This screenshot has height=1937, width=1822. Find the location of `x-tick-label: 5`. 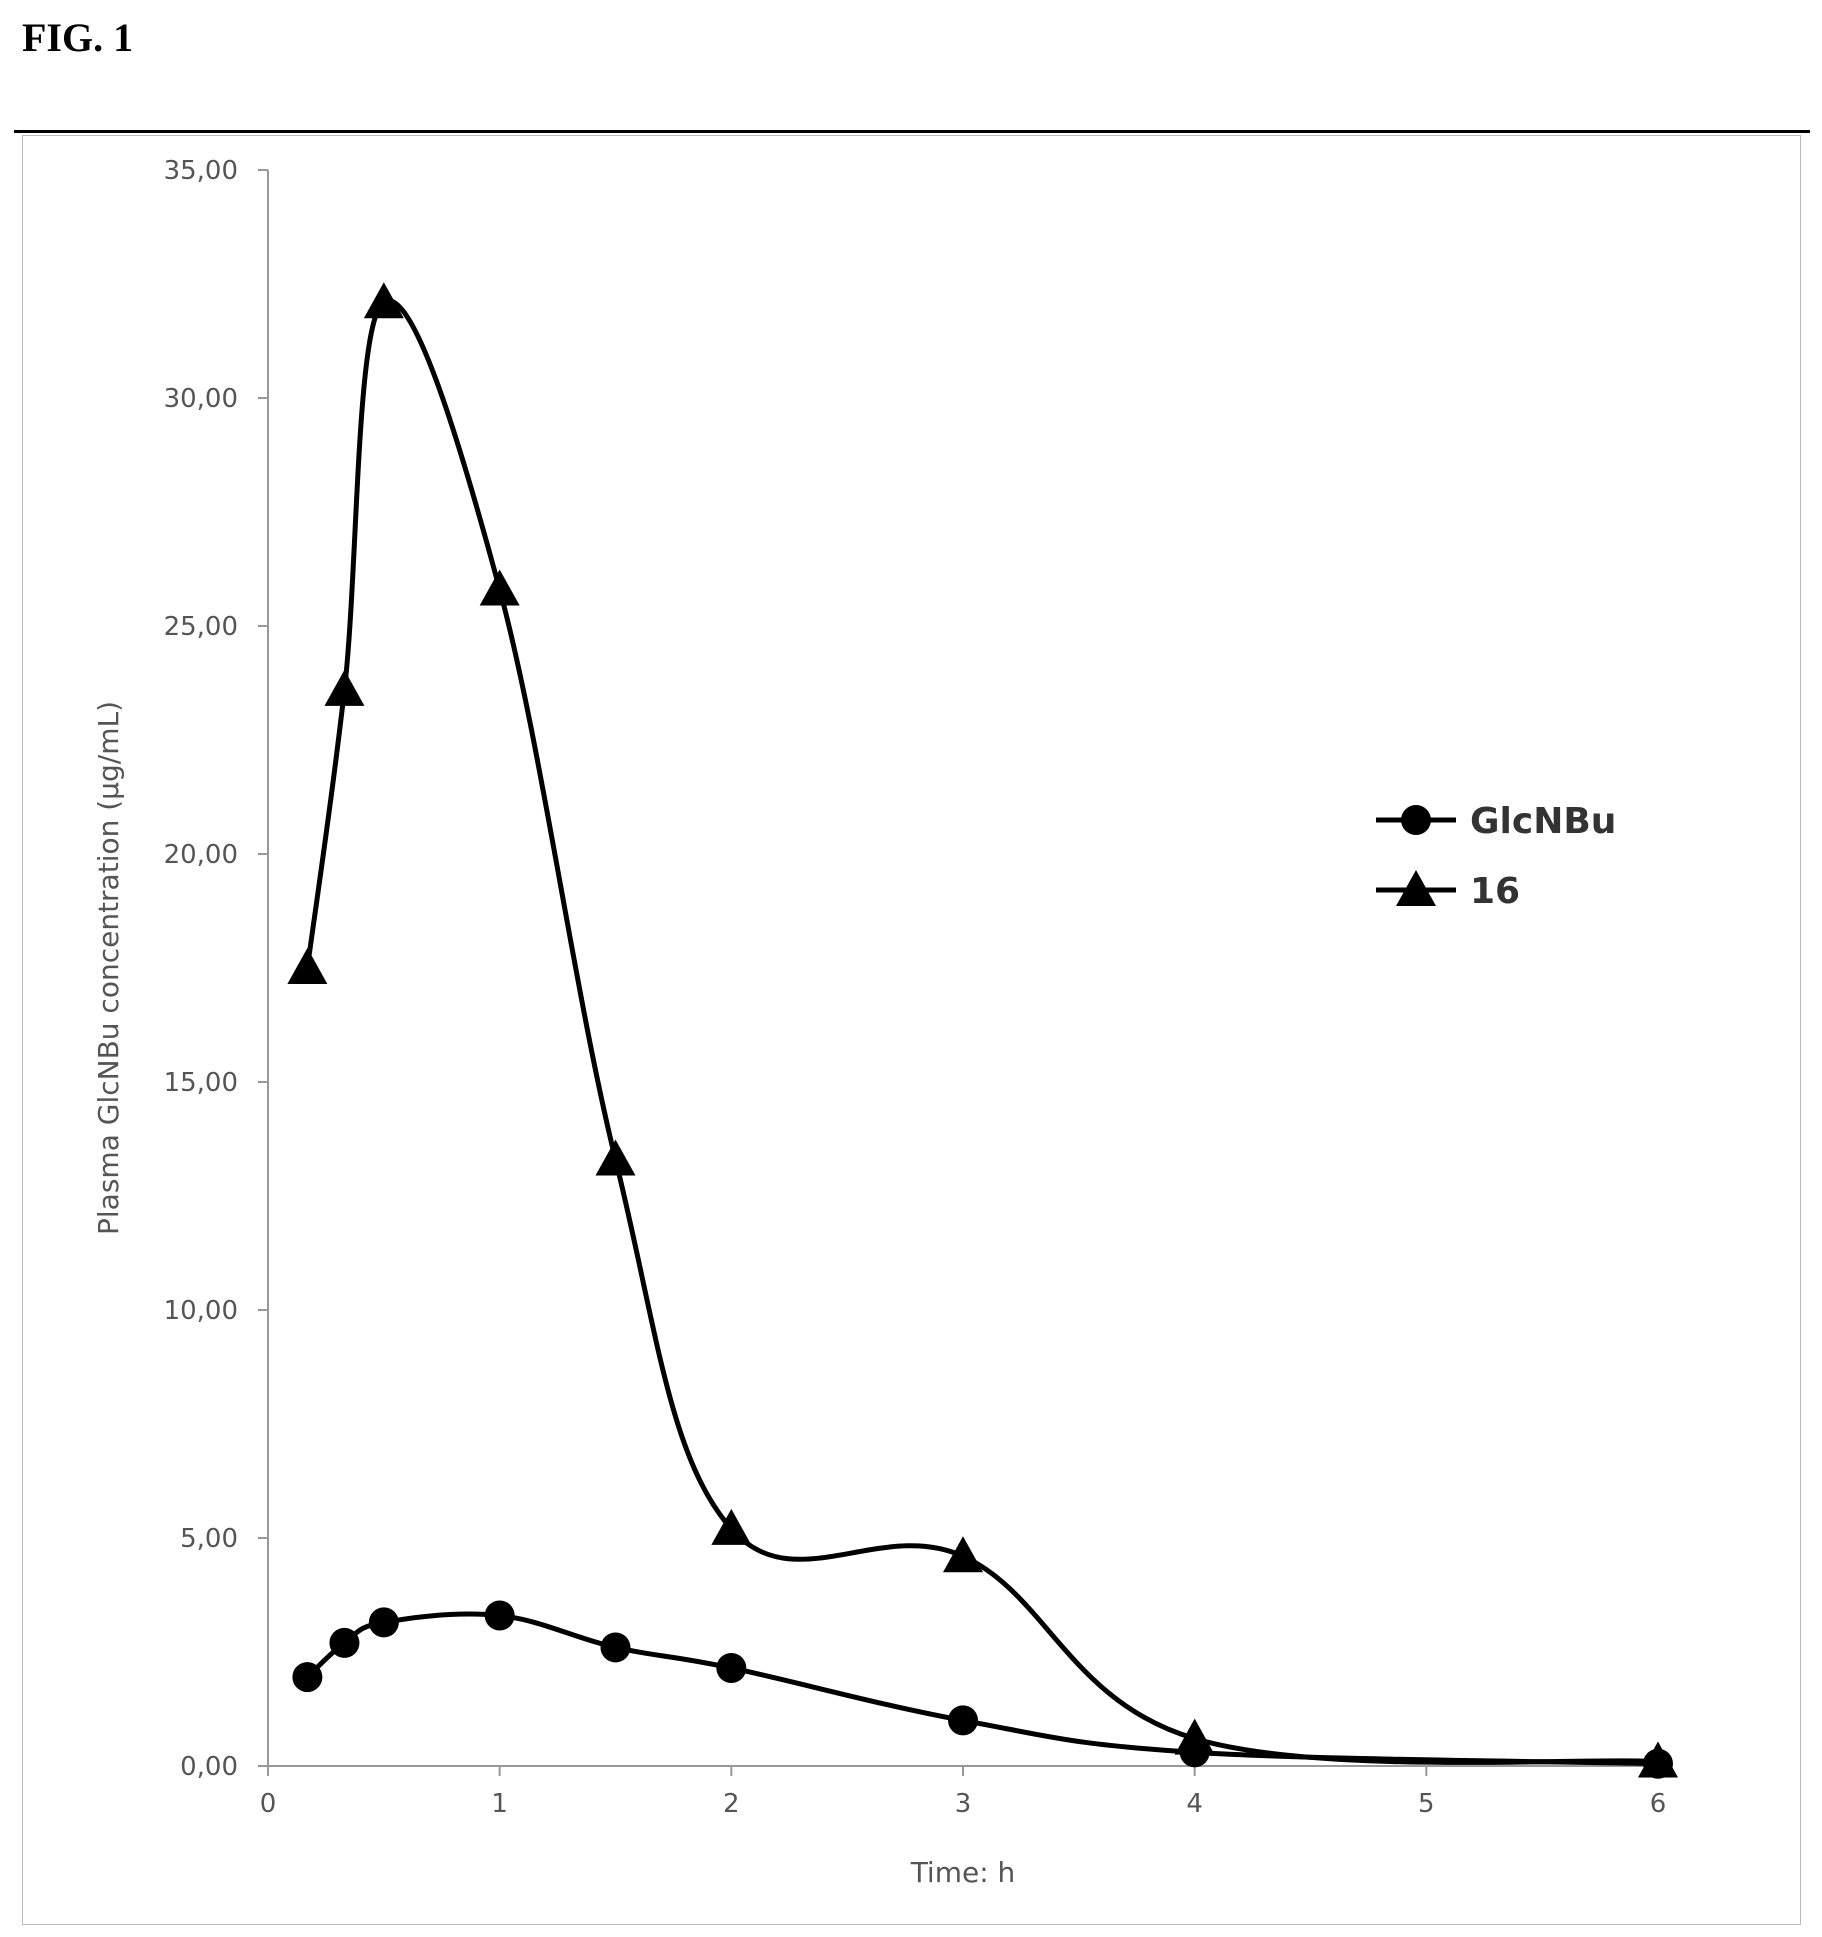

x-tick-label: 5 is located at coordinates (1426, 1804).